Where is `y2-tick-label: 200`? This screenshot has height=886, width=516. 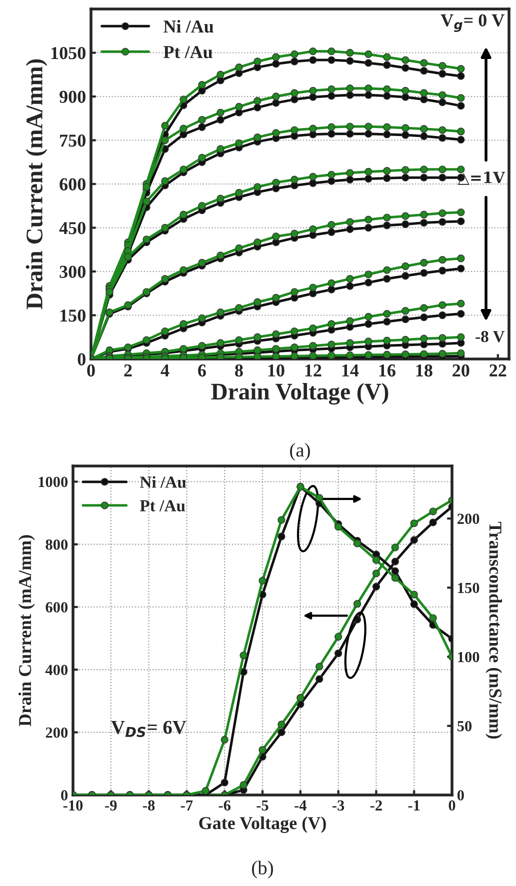
y2-tick-label: 200 is located at coordinates (469, 519).